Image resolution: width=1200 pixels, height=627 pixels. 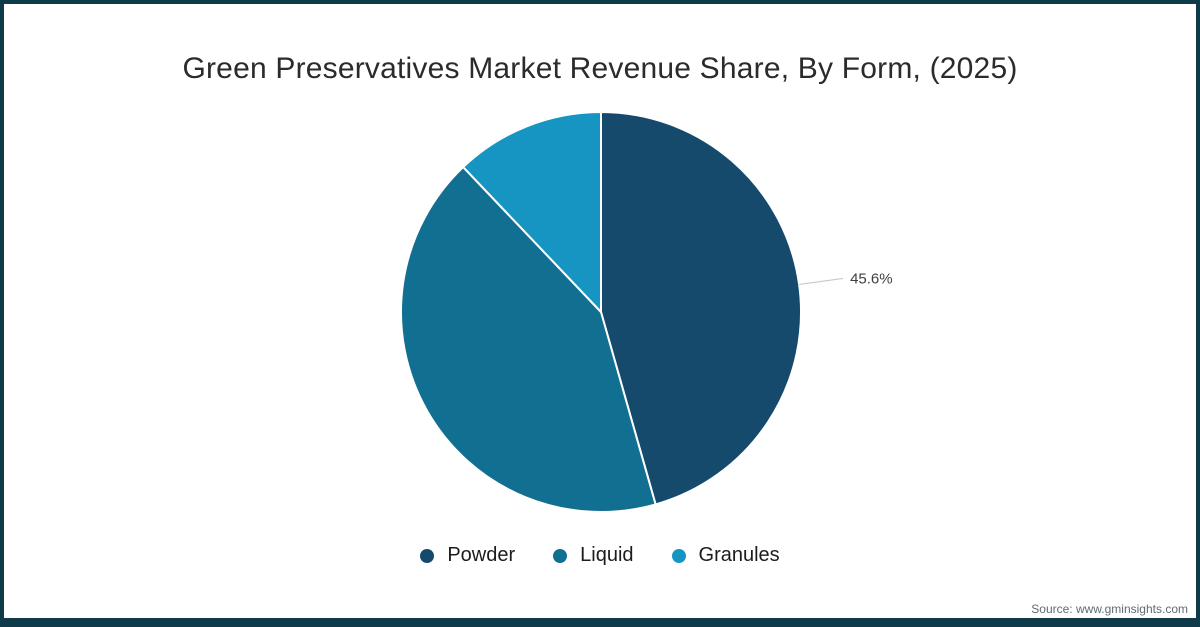 I want to click on pie-slice-liquid, so click(x=528, y=339).